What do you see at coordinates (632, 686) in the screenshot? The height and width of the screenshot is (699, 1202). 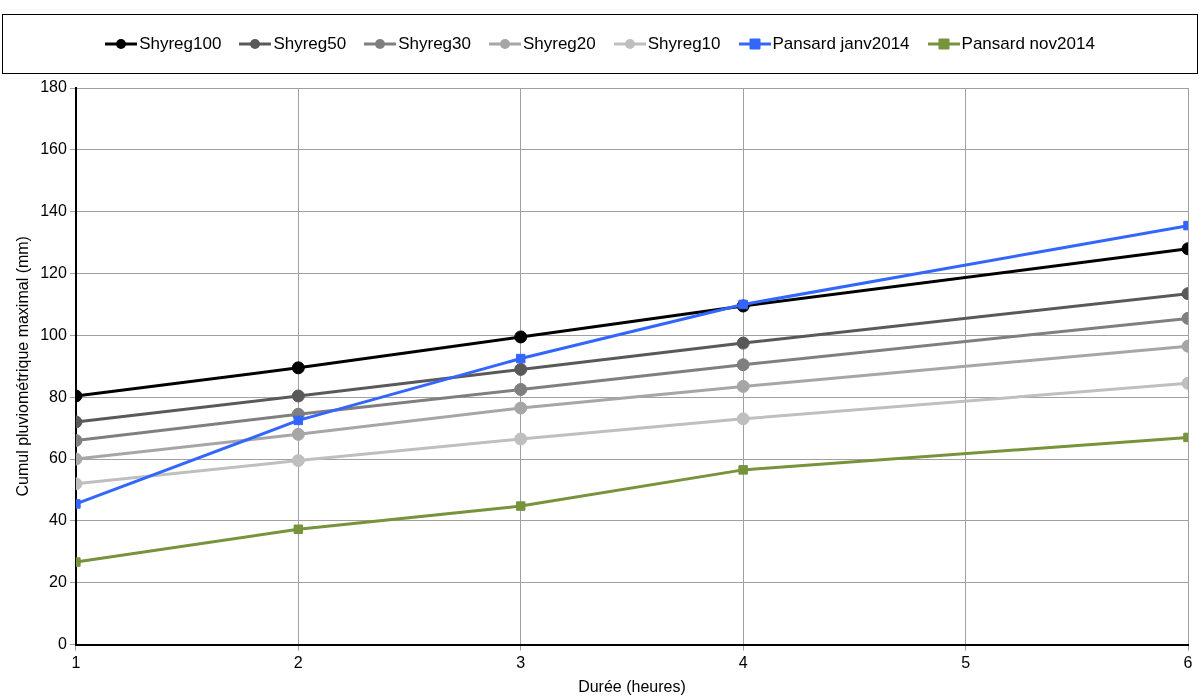 I see `x-axis-title: Durée (heures)` at bounding box center [632, 686].